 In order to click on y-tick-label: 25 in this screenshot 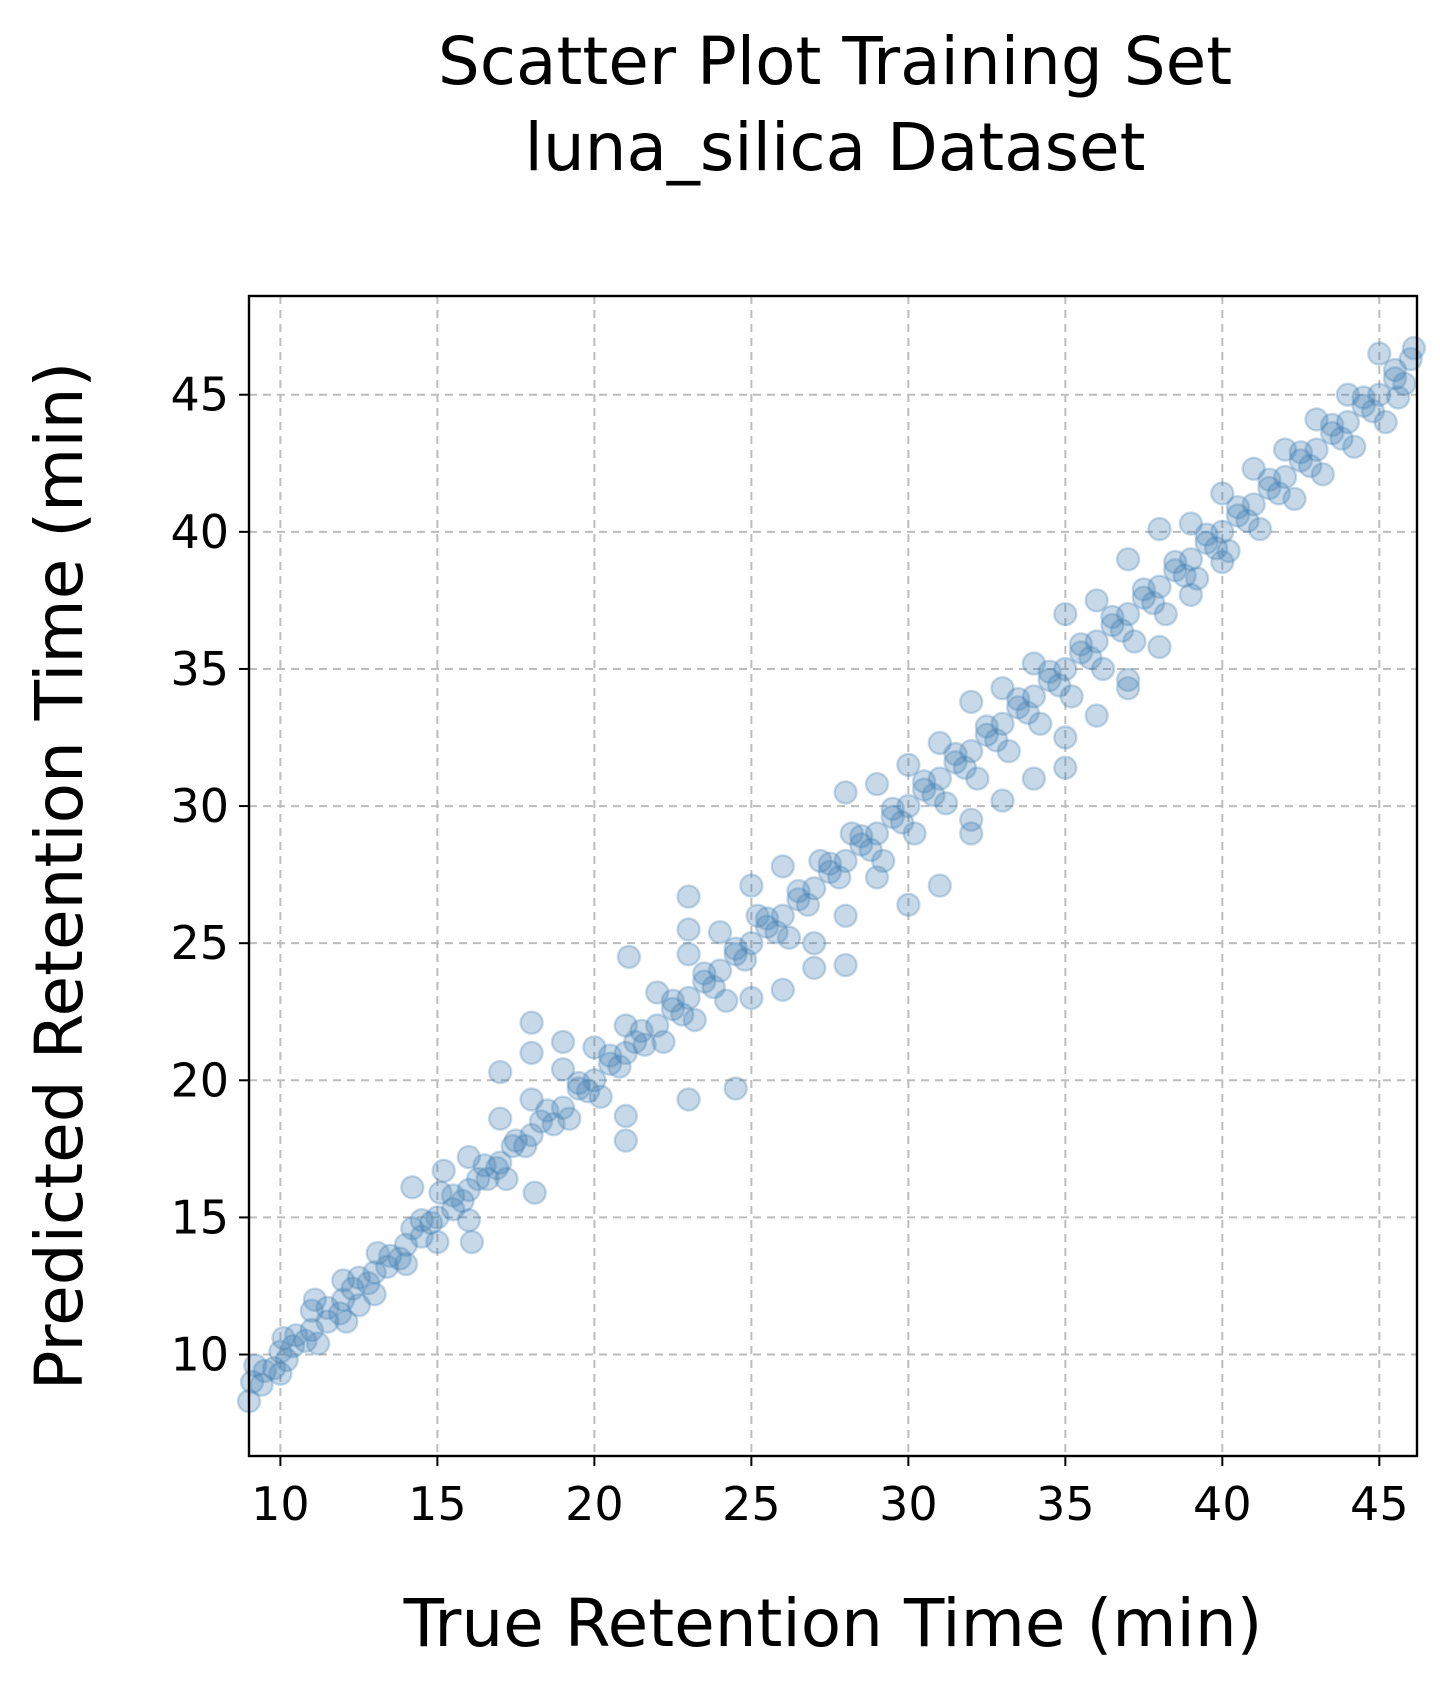, I will do `click(199, 943)`.